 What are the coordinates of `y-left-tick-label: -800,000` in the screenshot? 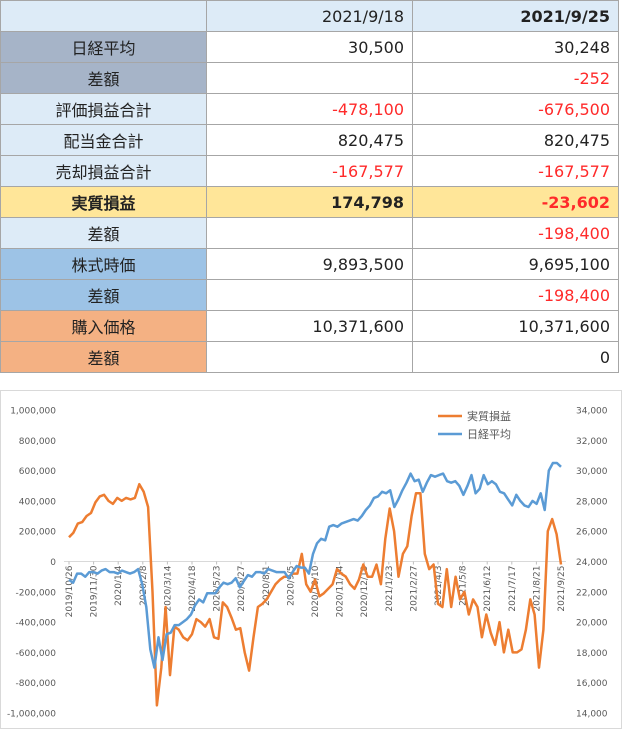 It's located at (36, 684).